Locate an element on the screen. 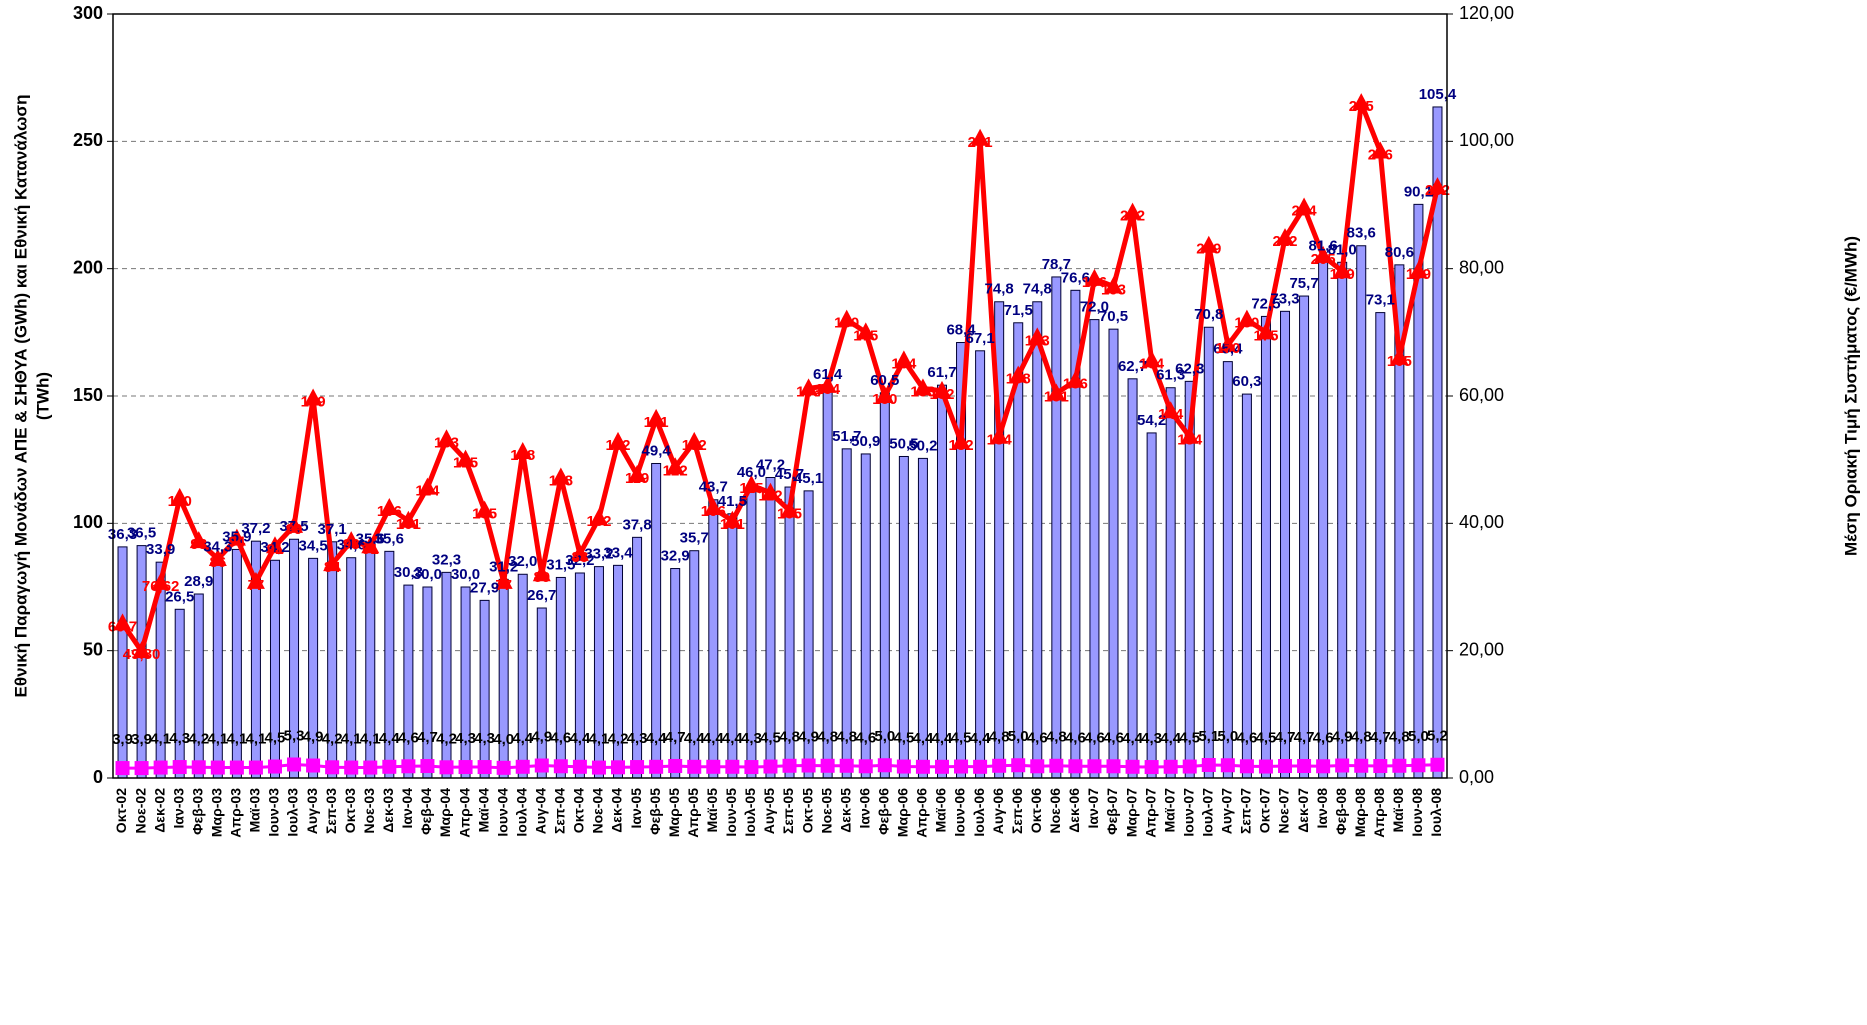 This screenshot has width=1867, height=1025. data-label: 34,2 is located at coordinates (274, 547).